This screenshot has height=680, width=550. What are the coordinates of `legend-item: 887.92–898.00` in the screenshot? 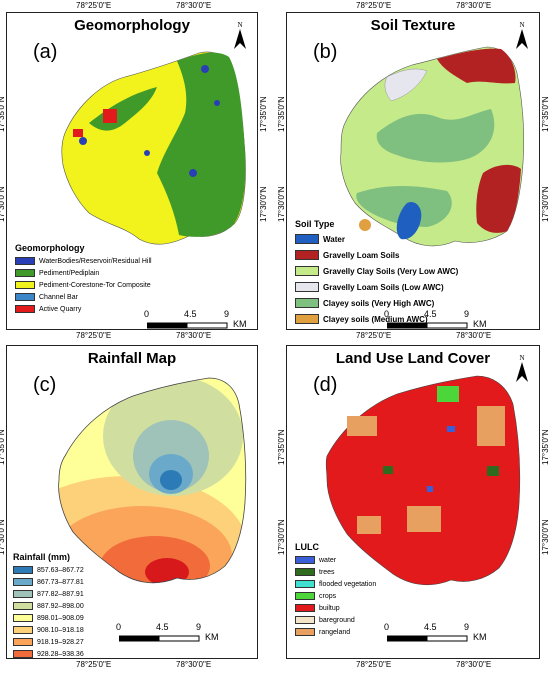 It's located at (48, 606).